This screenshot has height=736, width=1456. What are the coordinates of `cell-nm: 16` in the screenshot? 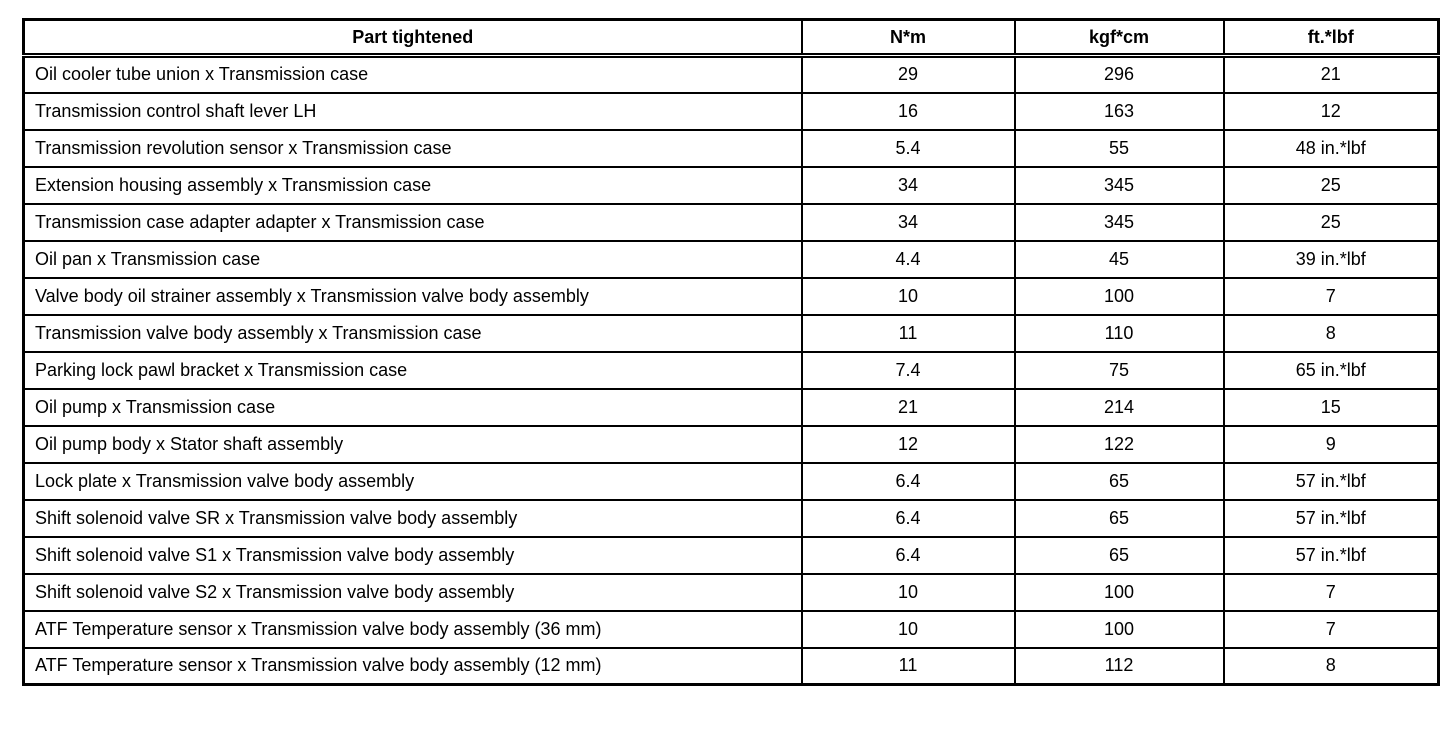 It's located at (908, 111).